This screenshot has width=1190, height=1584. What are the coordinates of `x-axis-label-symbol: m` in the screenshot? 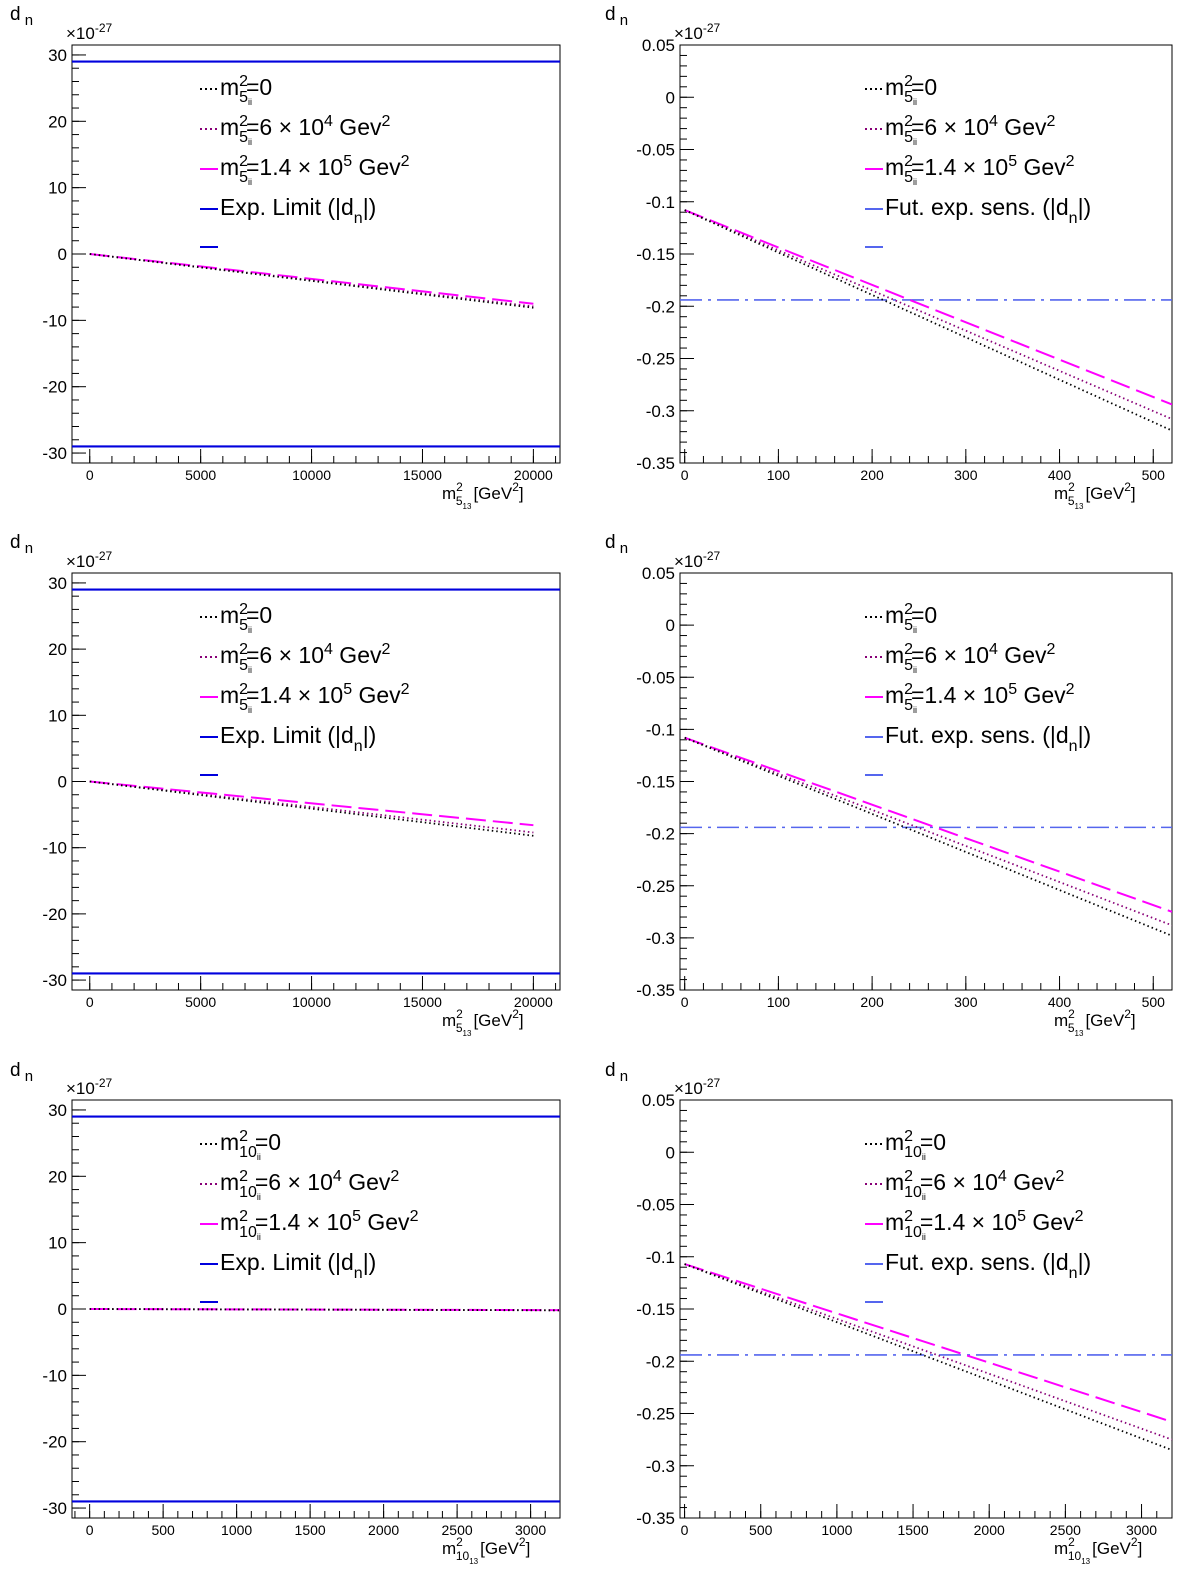 It's located at (1061, 1020).